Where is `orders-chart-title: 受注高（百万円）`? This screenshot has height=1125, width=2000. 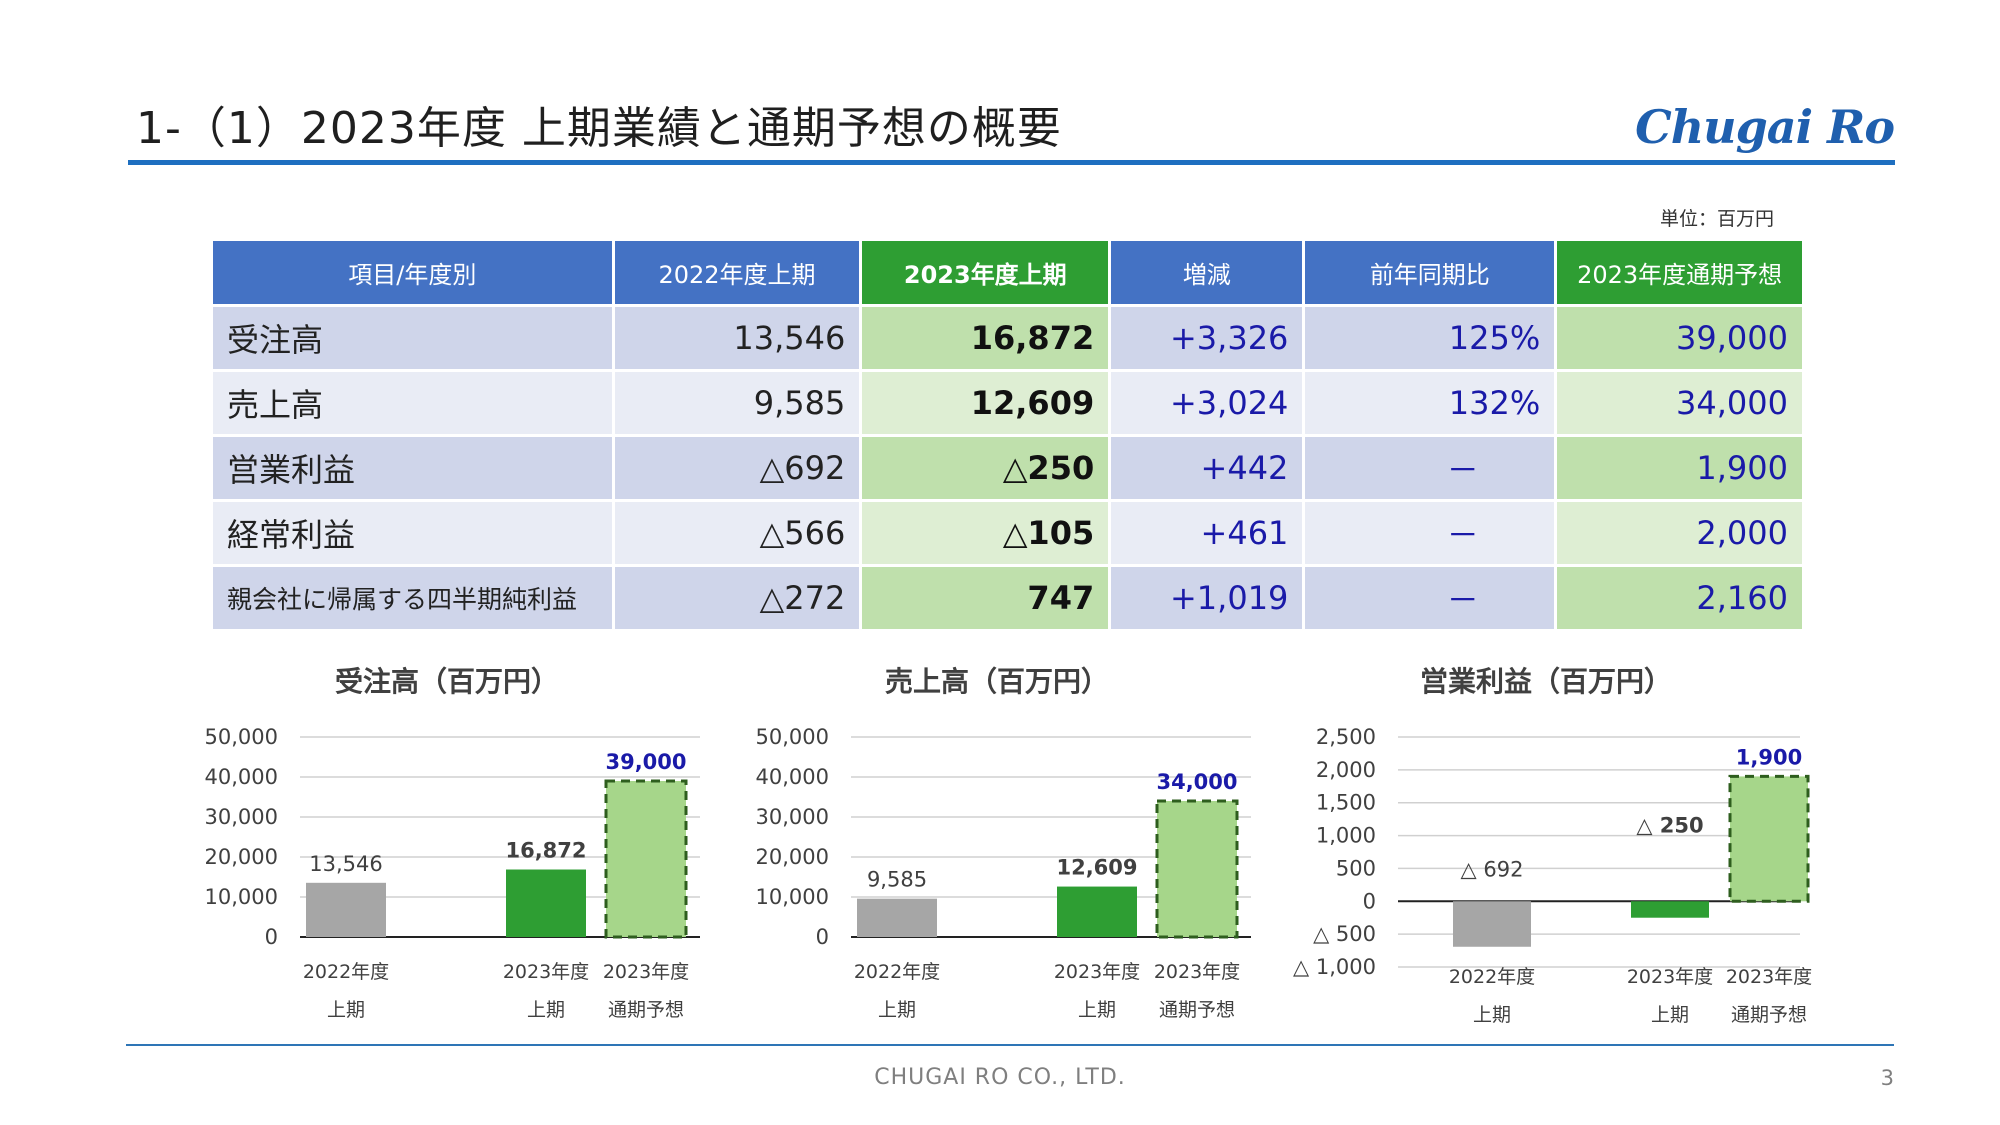 orders-chart-title: 受注高（百万円） is located at coordinates (447, 681).